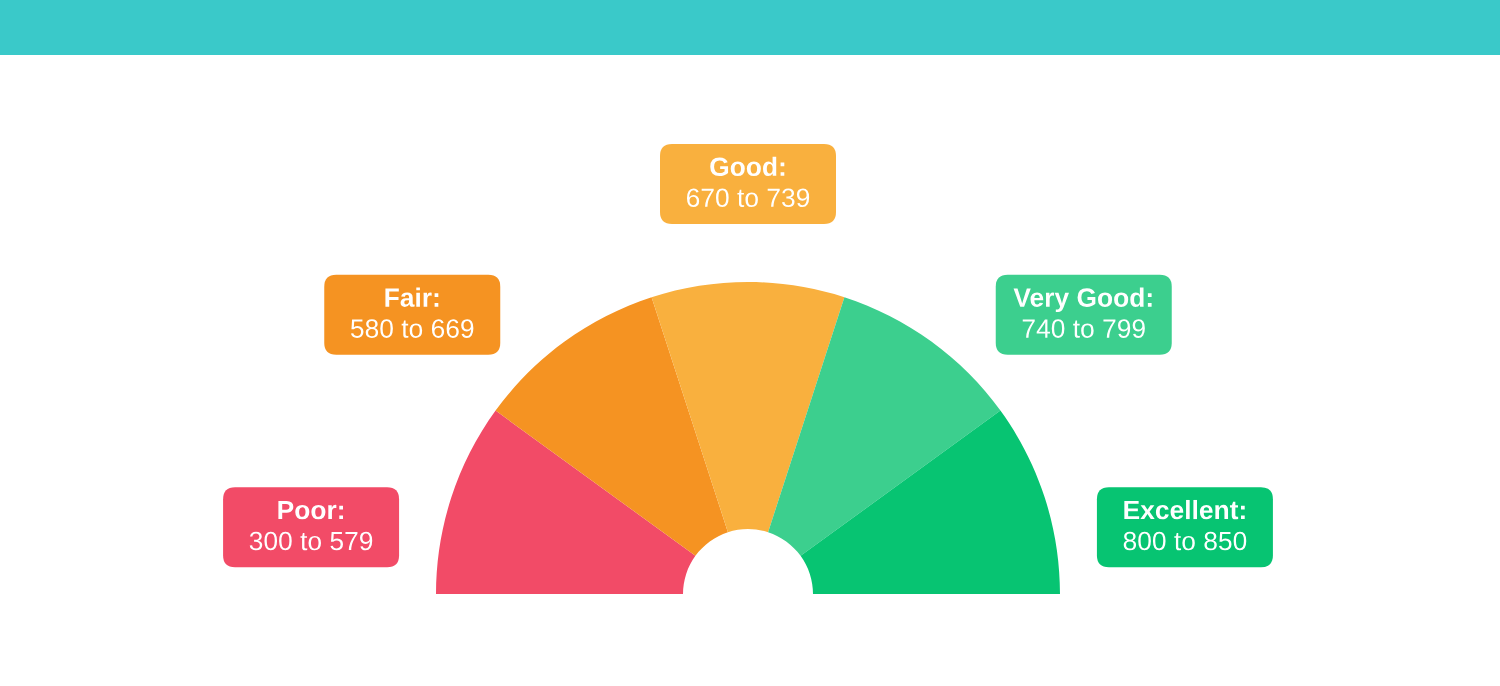 Image resolution: width=1500 pixels, height=686 pixels. Describe the element at coordinates (748, 182) in the screenshot. I see `slice-label: Good: 670 to 739` at that location.